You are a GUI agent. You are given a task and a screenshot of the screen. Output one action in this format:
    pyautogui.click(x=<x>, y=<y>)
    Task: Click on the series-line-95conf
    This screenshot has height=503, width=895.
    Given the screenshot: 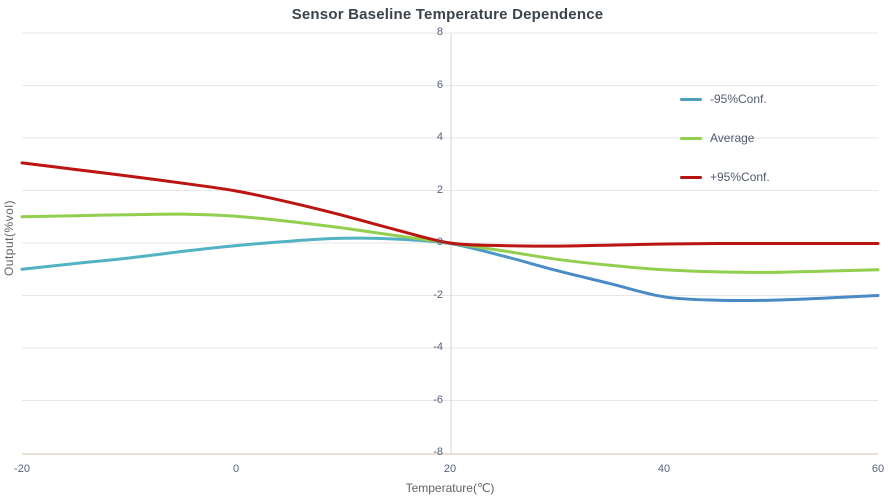 What is the action you would take?
    pyautogui.click(x=450, y=269)
    